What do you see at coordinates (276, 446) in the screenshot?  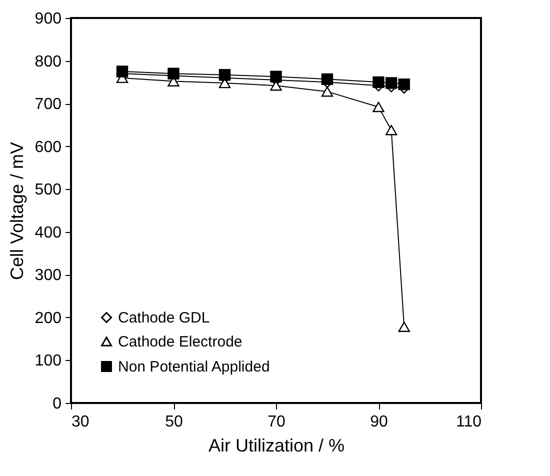 I see `x-axis-title: Air Utilization / %` at bounding box center [276, 446].